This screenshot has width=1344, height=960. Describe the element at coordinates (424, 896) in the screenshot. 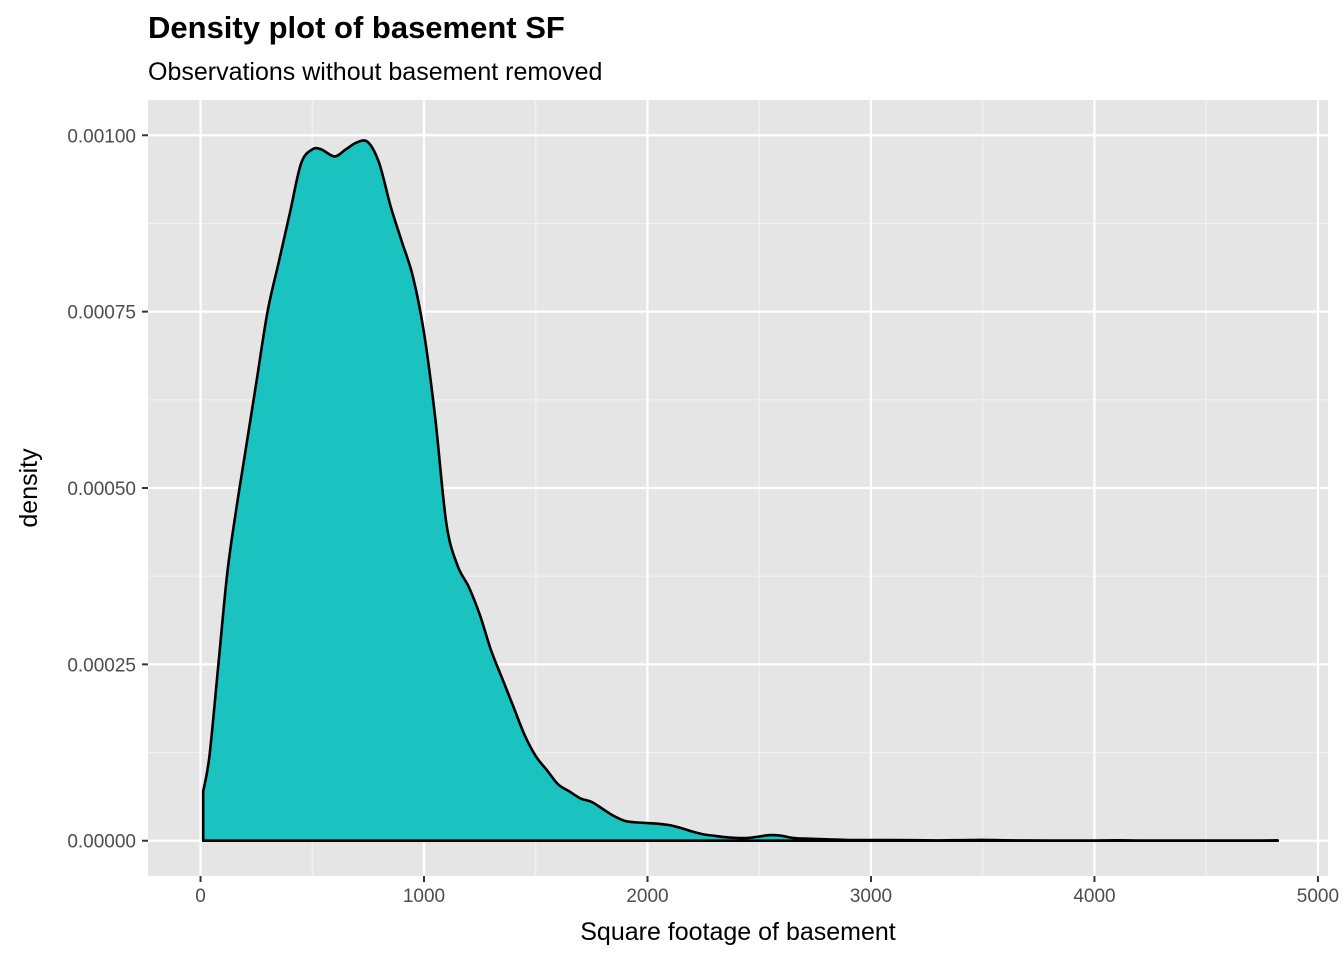

I see `x-axis-tick-label: 1000` at that location.